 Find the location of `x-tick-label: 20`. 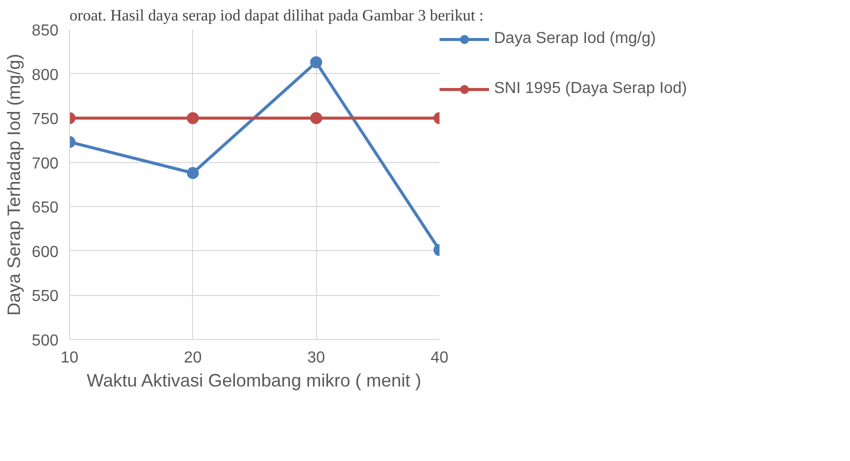

x-tick-label: 20 is located at coordinates (193, 358).